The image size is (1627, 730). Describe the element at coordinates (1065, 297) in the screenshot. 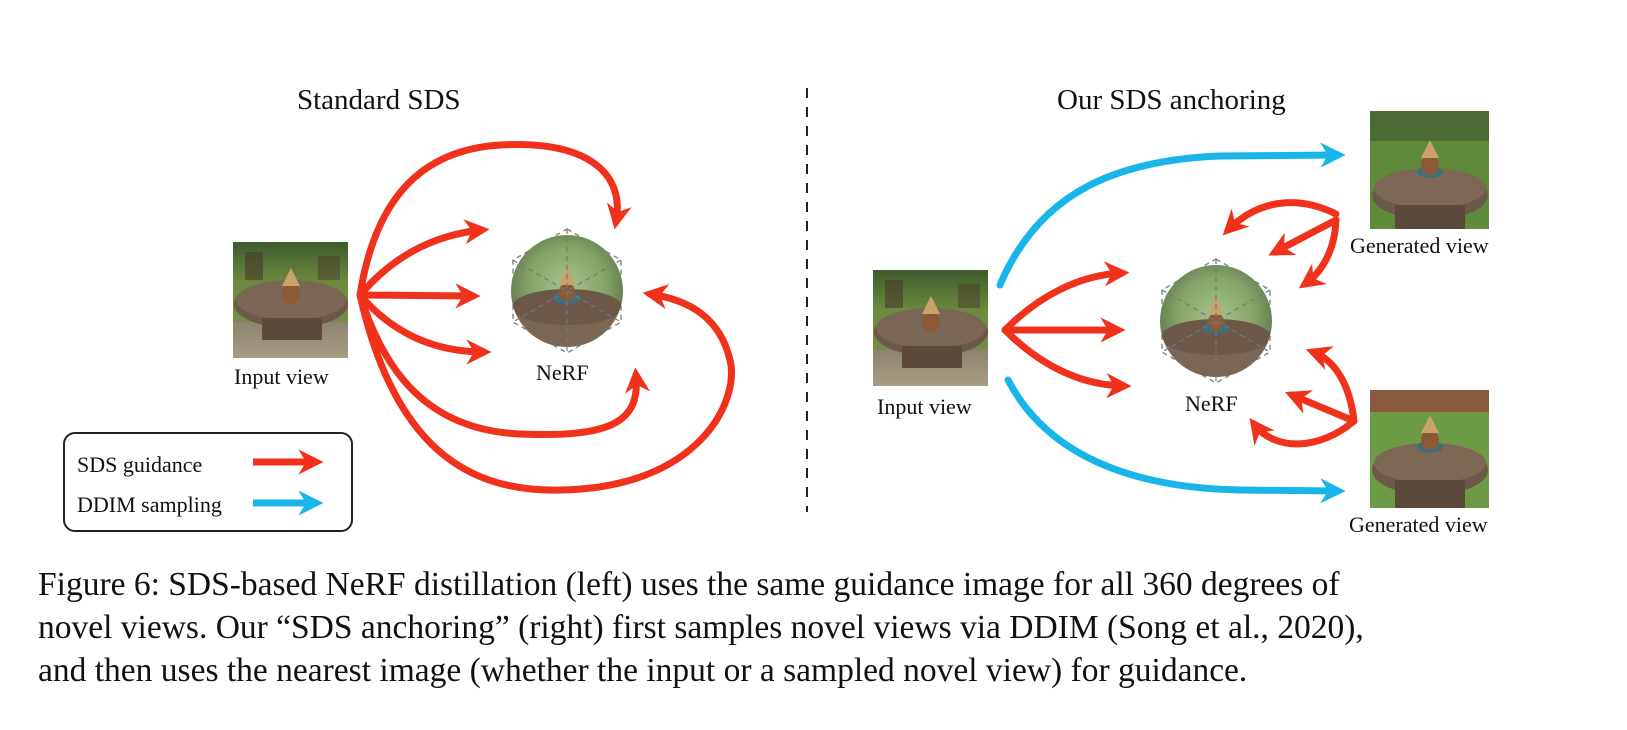

I see `right-input-arrow-upper` at that location.